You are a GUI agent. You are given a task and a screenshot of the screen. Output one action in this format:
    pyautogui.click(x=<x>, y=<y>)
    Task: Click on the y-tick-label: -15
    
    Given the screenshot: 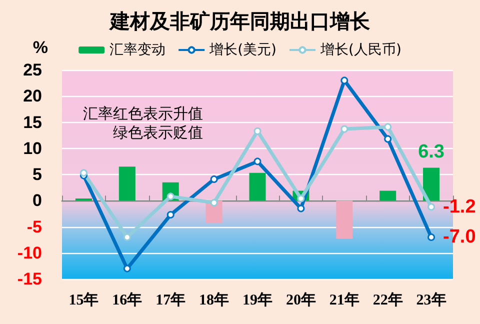 What is the action you would take?
    pyautogui.click(x=29, y=279)
    